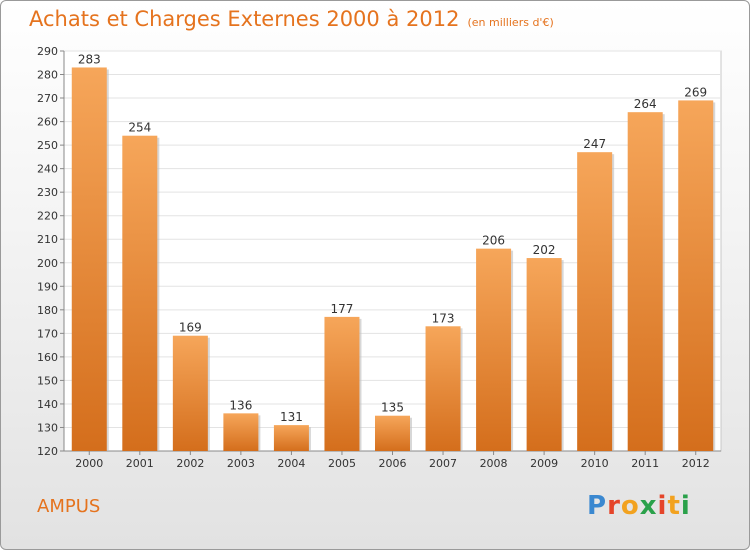 The width and height of the screenshot is (750, 550). Describe the element at coordinates (544, 463) in the screenshot. I see `x-tick-label: 2009` at that location.